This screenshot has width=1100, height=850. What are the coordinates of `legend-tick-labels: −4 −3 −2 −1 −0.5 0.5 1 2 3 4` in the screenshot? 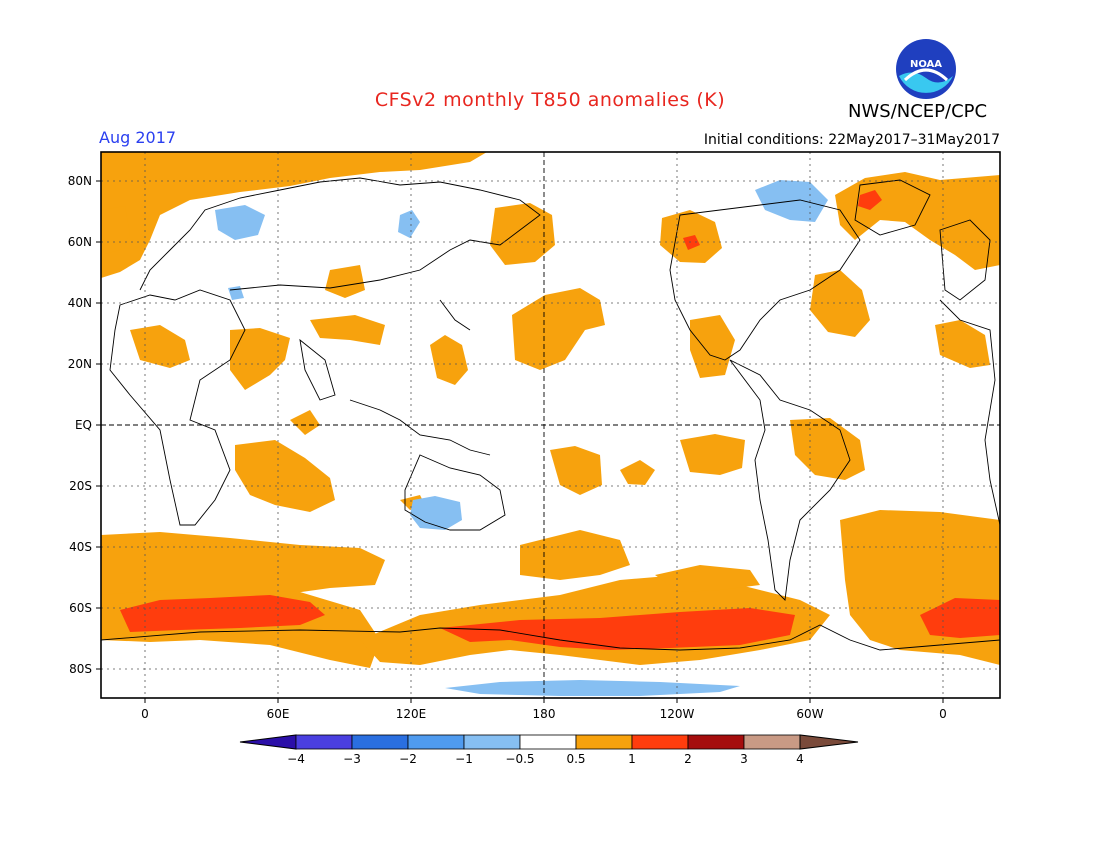 It's located at (545, 759).